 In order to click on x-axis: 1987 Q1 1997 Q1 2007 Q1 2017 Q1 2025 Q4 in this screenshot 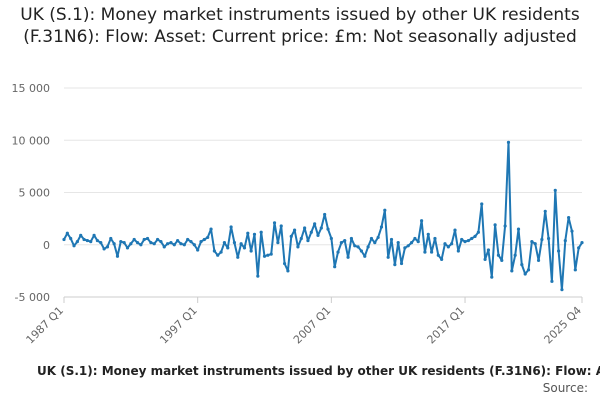, I will do `click(304, 321)`.